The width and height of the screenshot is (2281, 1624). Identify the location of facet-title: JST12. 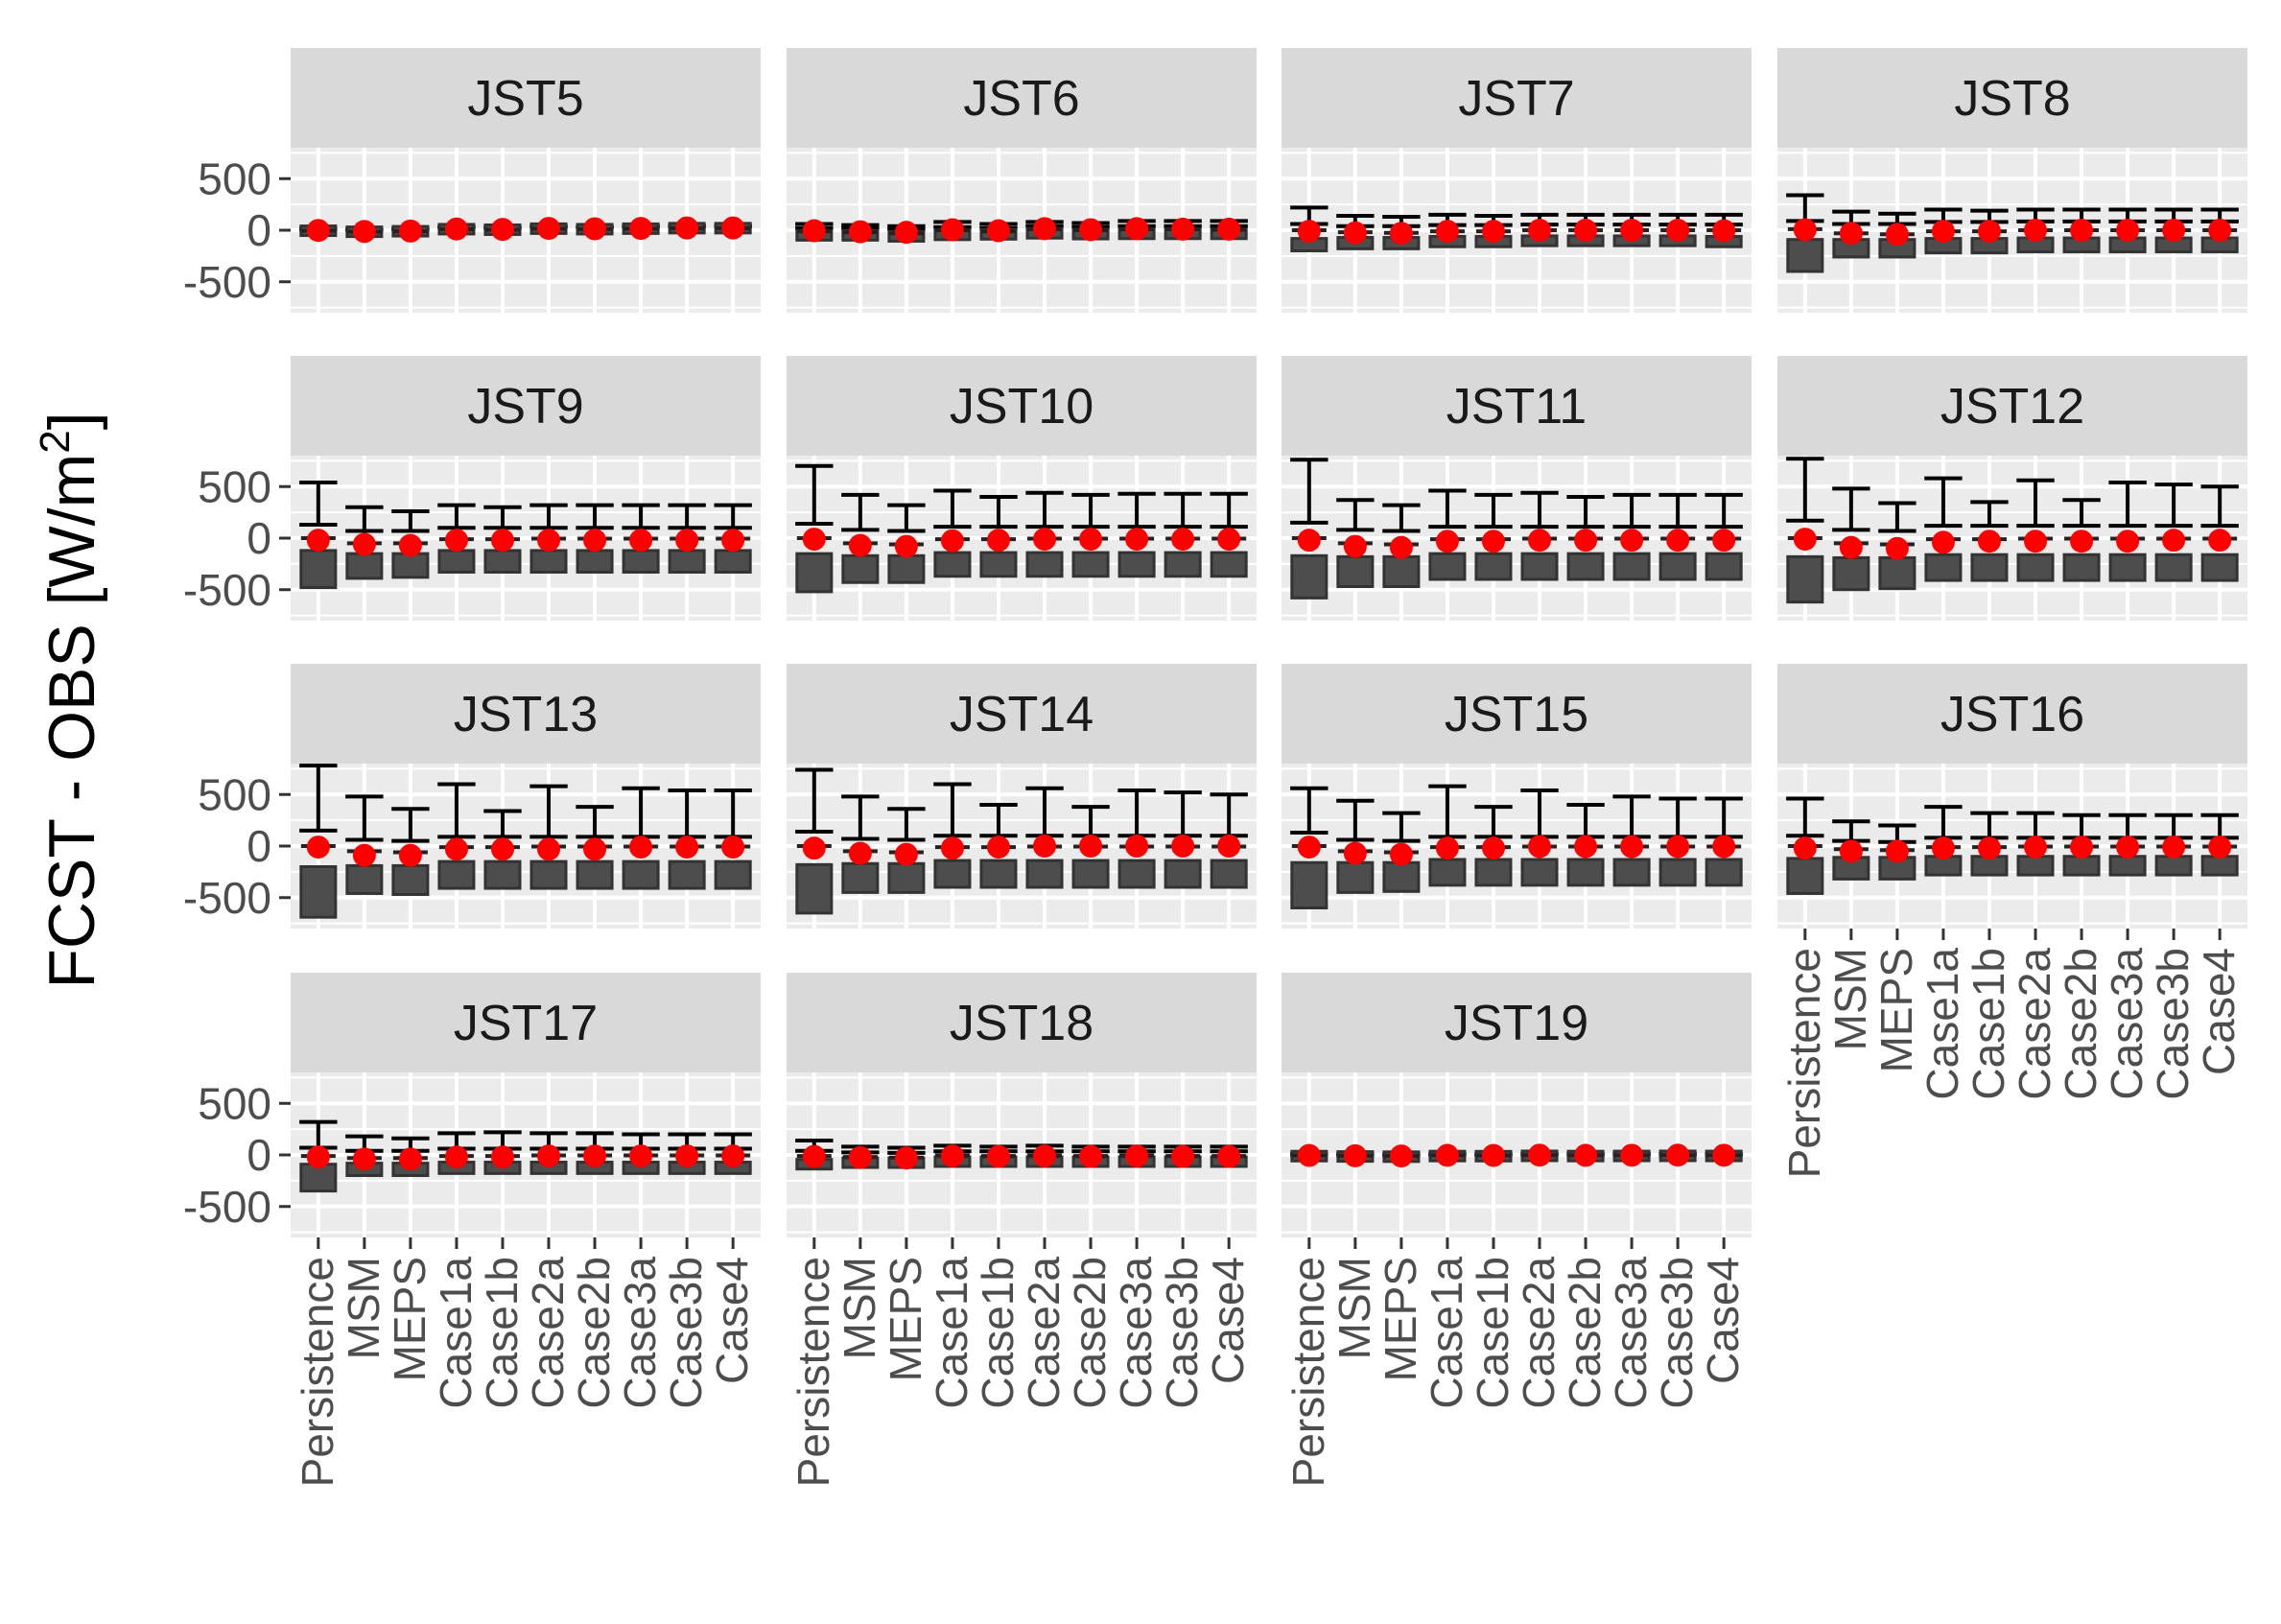
(2012, 407).